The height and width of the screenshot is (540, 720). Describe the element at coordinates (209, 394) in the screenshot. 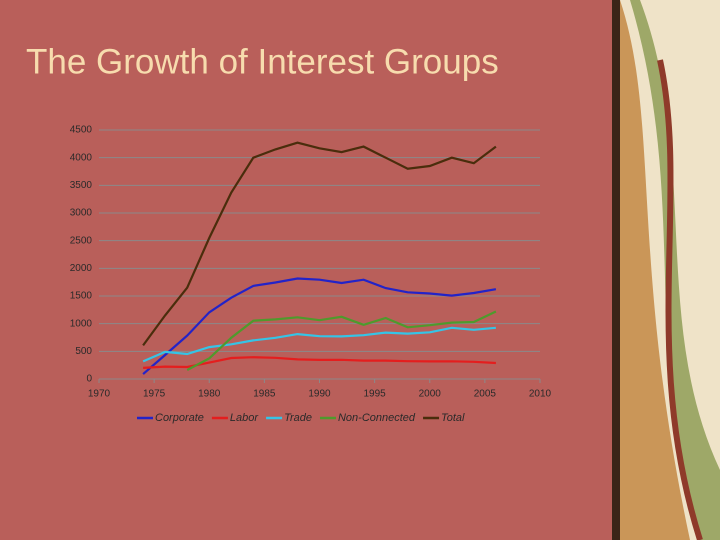

I see `x-tick-label: 1980` at that location.